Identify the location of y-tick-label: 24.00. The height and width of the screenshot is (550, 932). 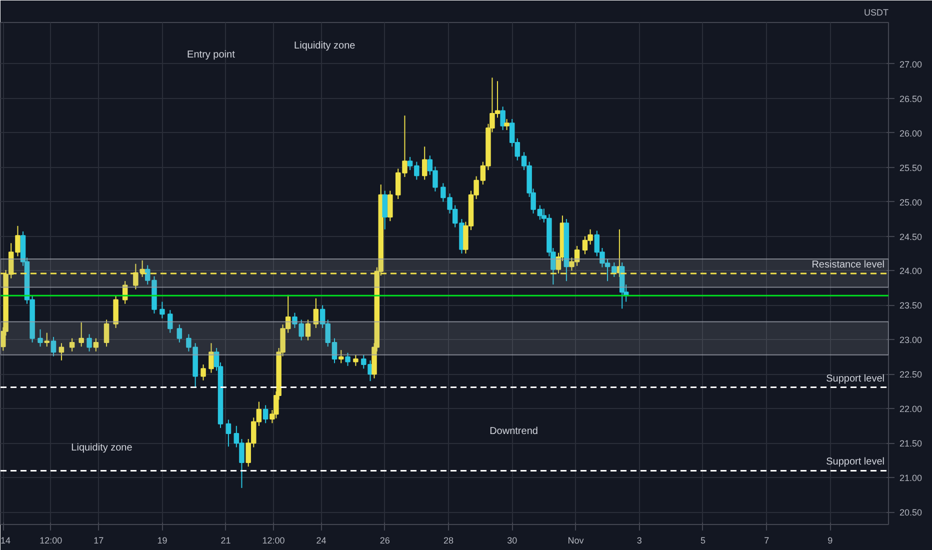
(911, 271).